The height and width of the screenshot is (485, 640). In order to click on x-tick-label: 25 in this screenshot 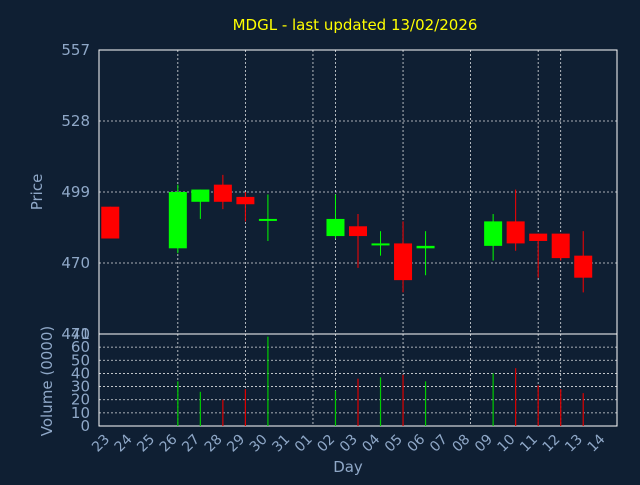, I will do `click(146, 444)`.